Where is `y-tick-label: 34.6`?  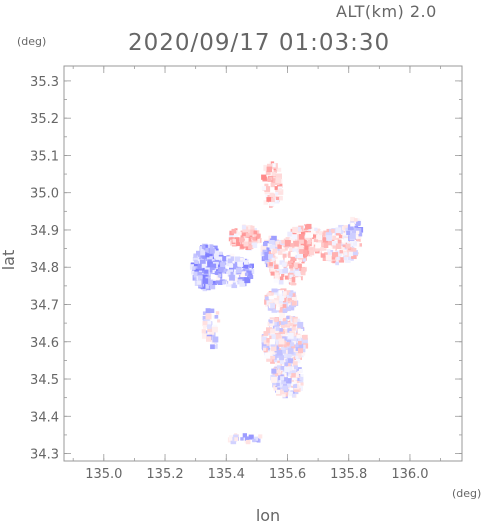 y-tick-label: 34.6 is located at coordinates (44, 343).